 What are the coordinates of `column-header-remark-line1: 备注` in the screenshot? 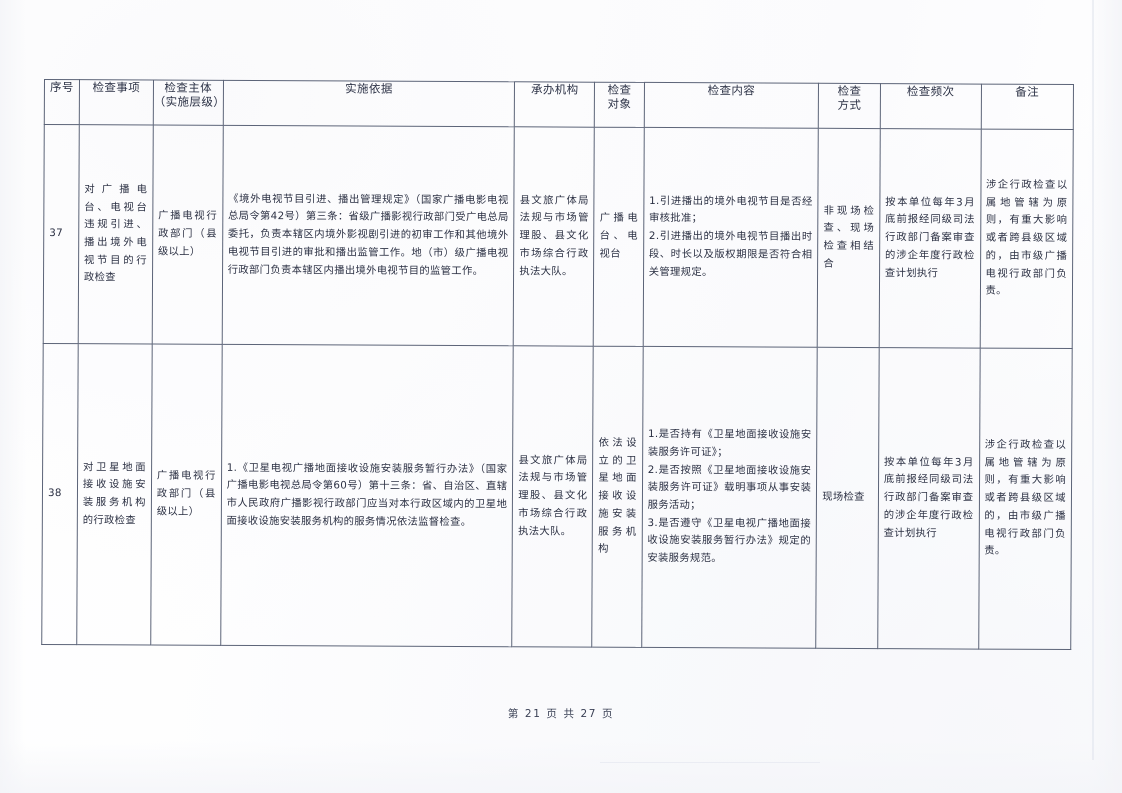 It's located at (1027, 91).